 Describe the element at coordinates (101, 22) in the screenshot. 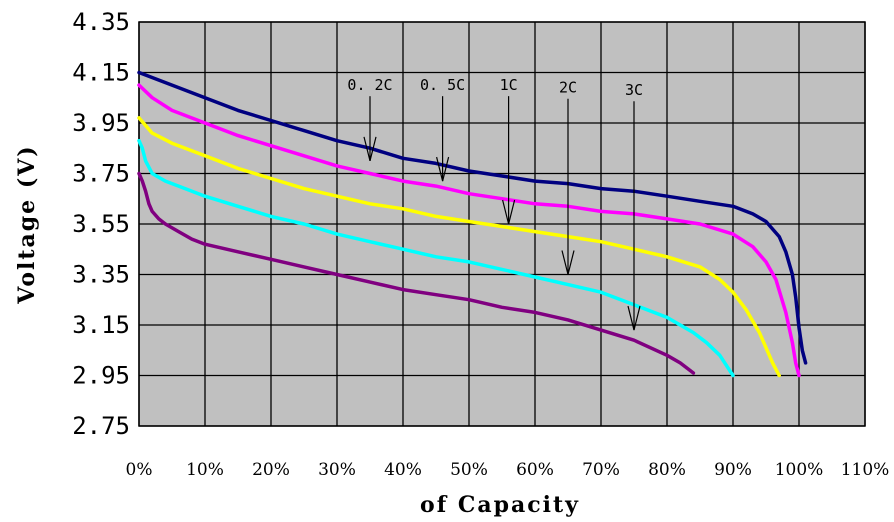

I see `y-tick-label: 4.35` at that location.